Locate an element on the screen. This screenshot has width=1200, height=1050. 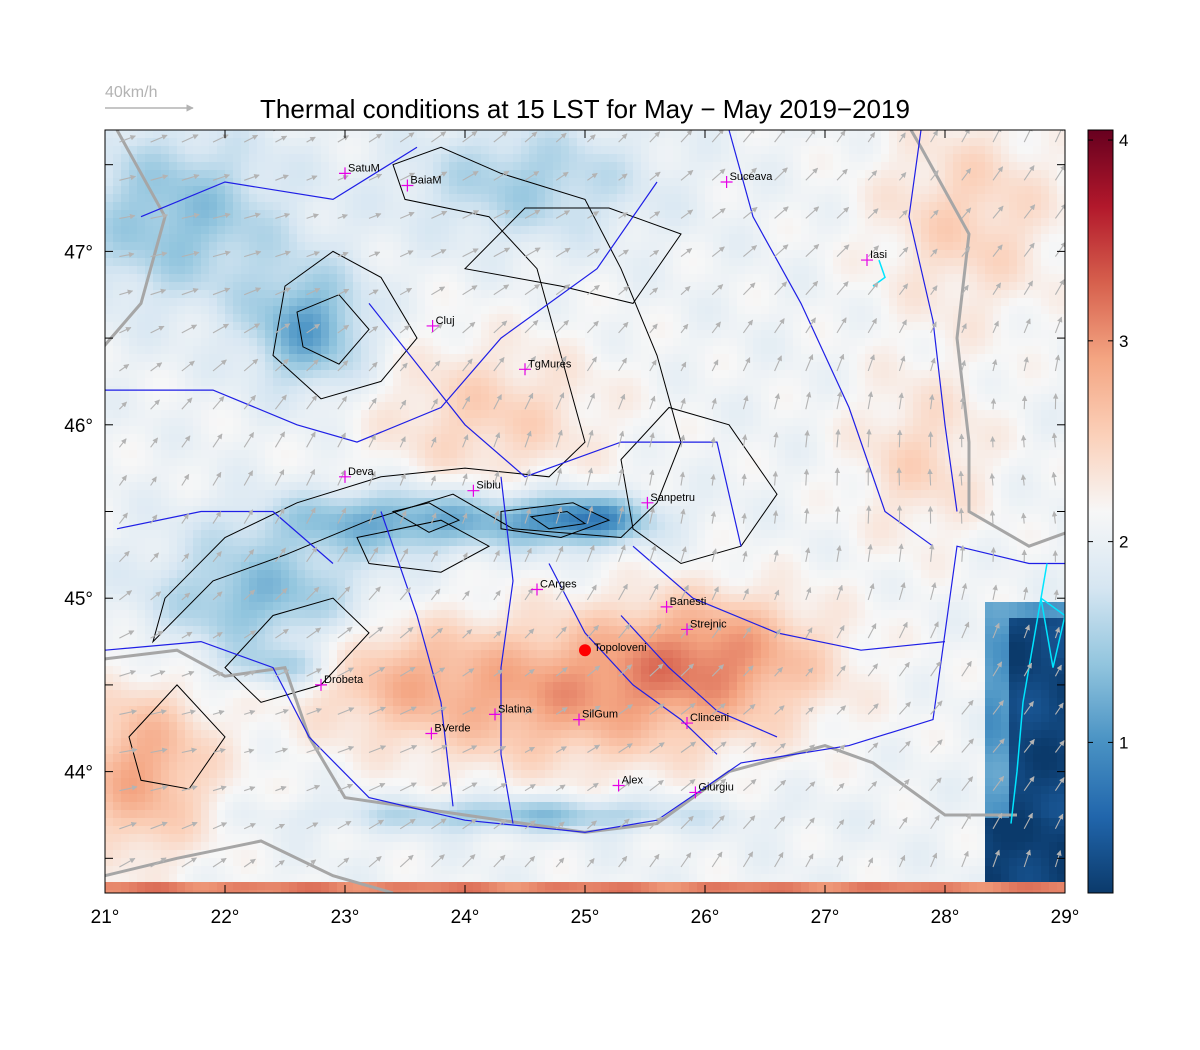
contour-line is located at coordinates (333, 329).